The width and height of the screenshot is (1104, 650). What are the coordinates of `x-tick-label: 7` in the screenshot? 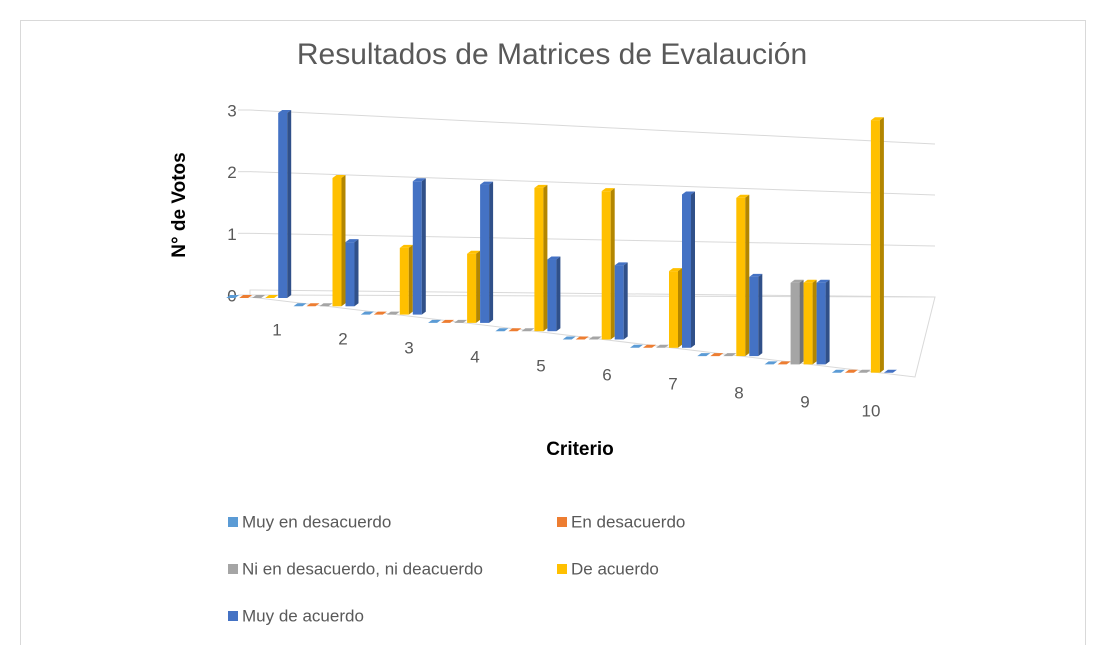 It's located at (672, 383).